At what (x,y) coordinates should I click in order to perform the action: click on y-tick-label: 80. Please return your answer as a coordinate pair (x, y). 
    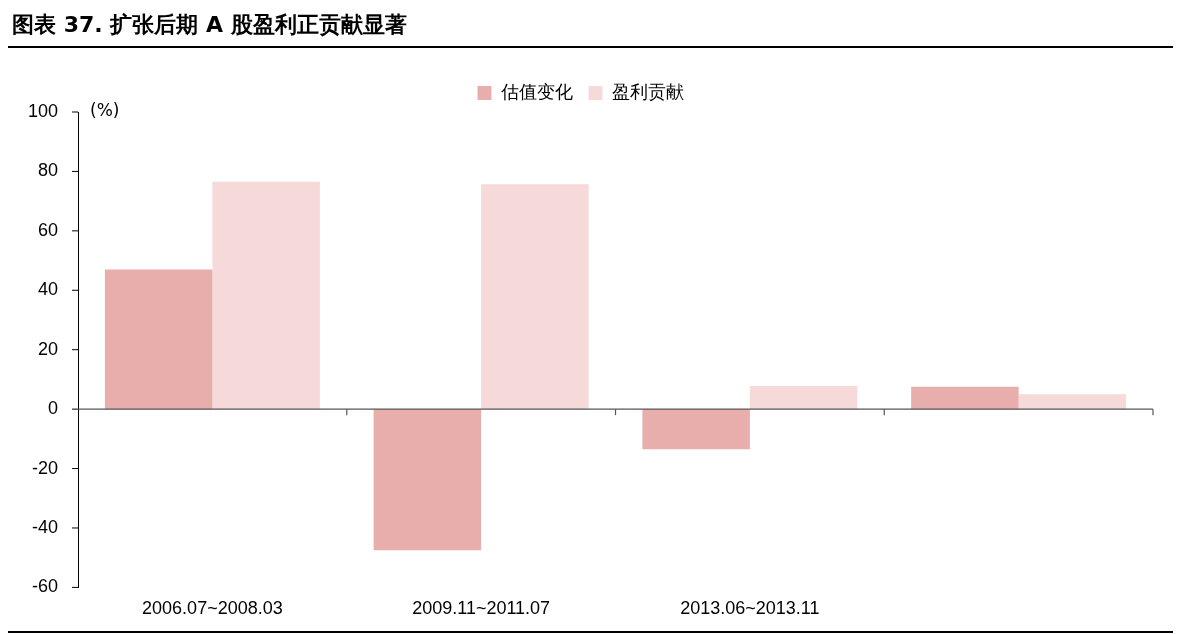
    Looking at the image, I should click on (48, 170).